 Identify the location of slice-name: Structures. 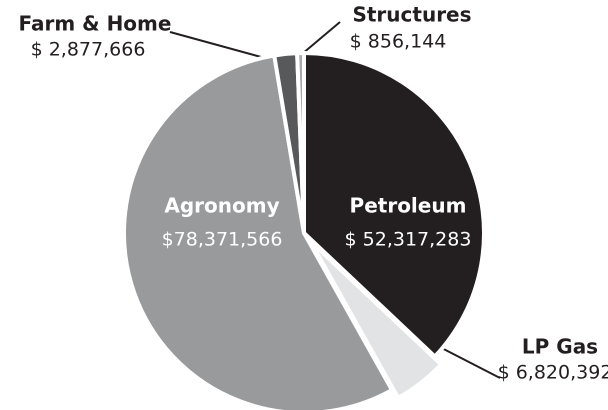
(411, 15).